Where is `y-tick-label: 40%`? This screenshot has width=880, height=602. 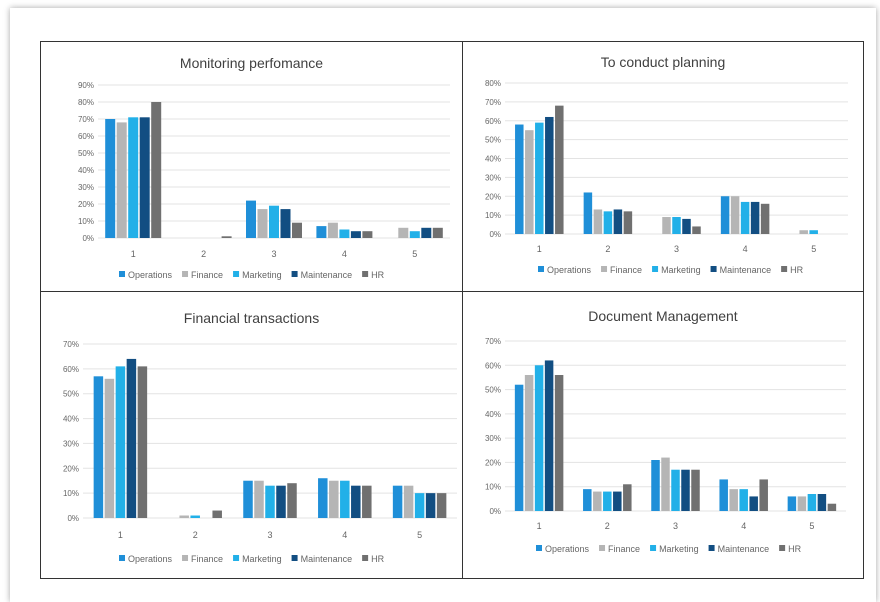 y-tick-label: 40% is located at coordinates (71, 419).